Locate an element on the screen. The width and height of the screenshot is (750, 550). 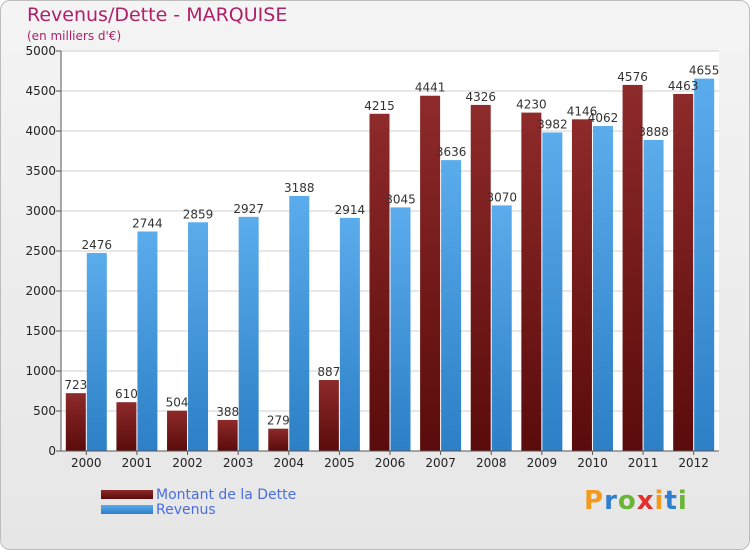
x-tick-label: 2001 is located at coordinates (137, 463).